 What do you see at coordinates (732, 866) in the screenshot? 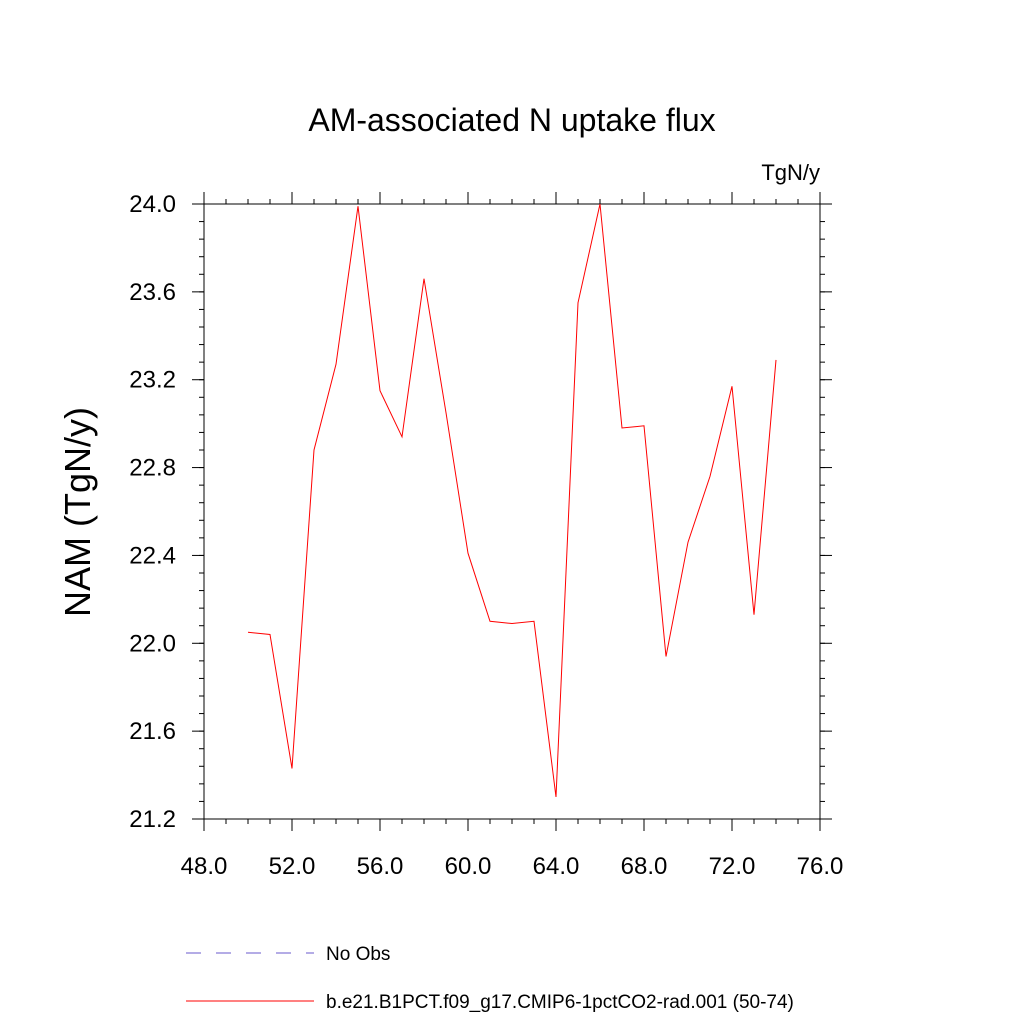
I see `x-tick-label: 72.0` at bounding box center [732, 866].